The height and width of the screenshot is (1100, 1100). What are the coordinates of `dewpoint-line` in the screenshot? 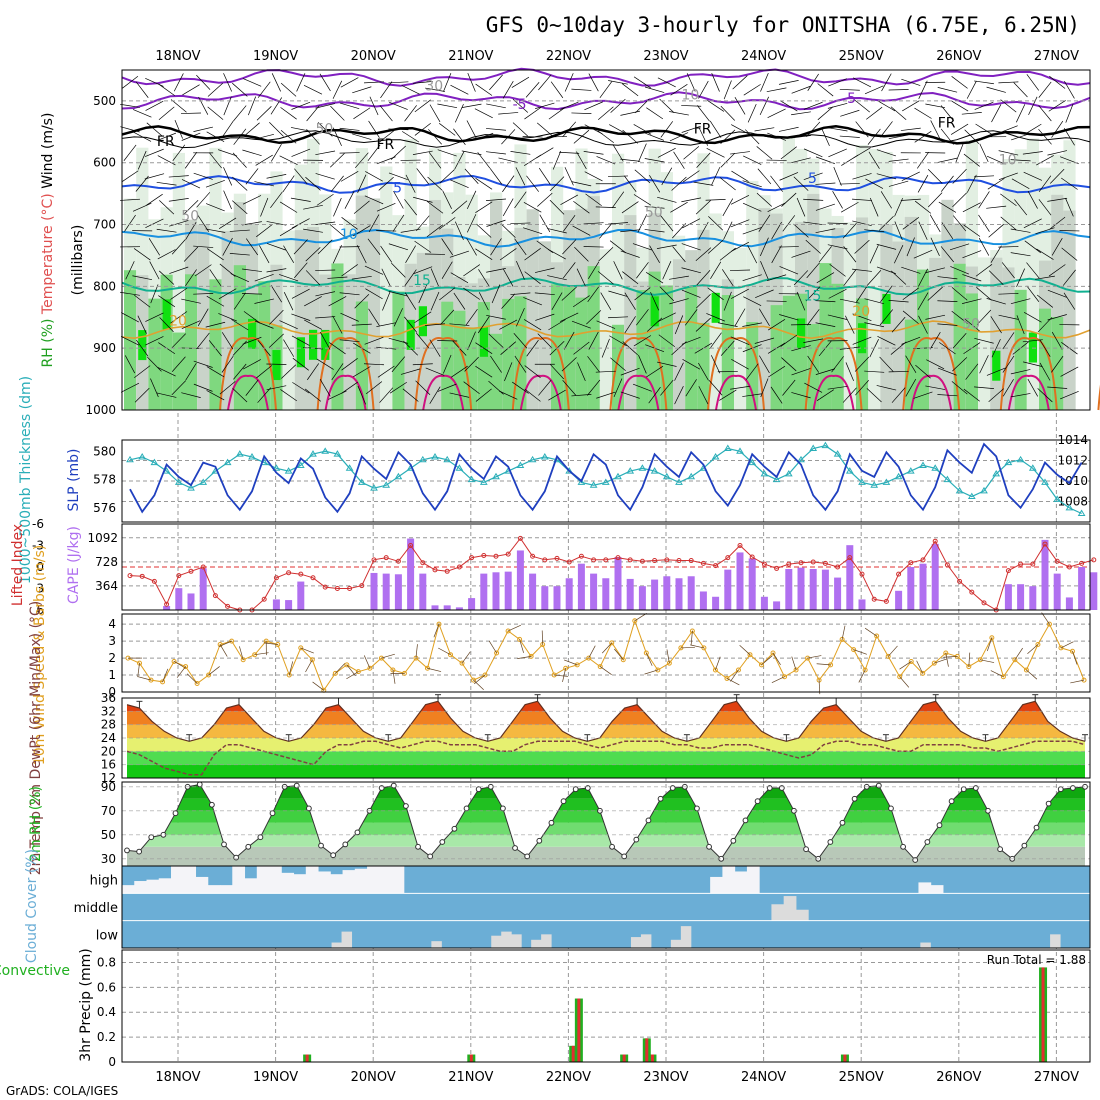 It's located at (606, 758).